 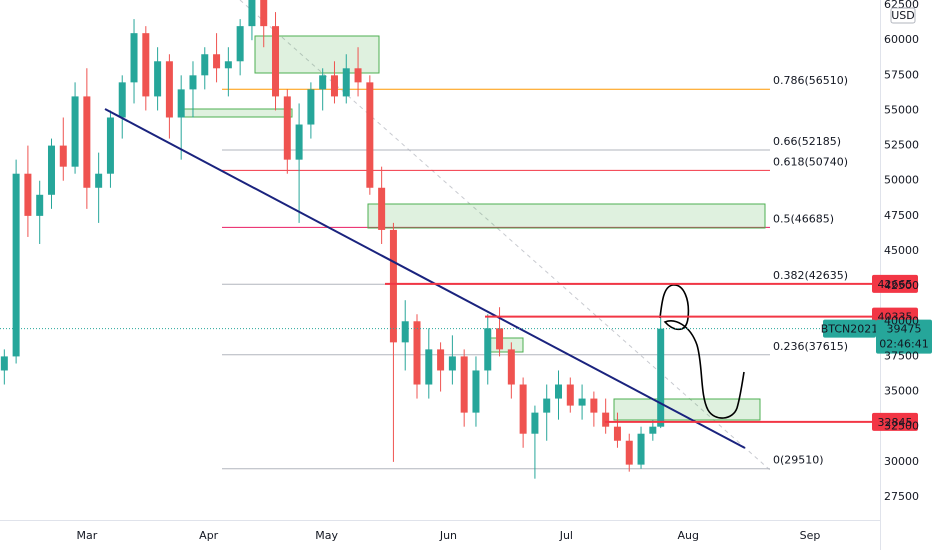 I want to click on y-tick-label: 50000, so click(x=901, y=180).